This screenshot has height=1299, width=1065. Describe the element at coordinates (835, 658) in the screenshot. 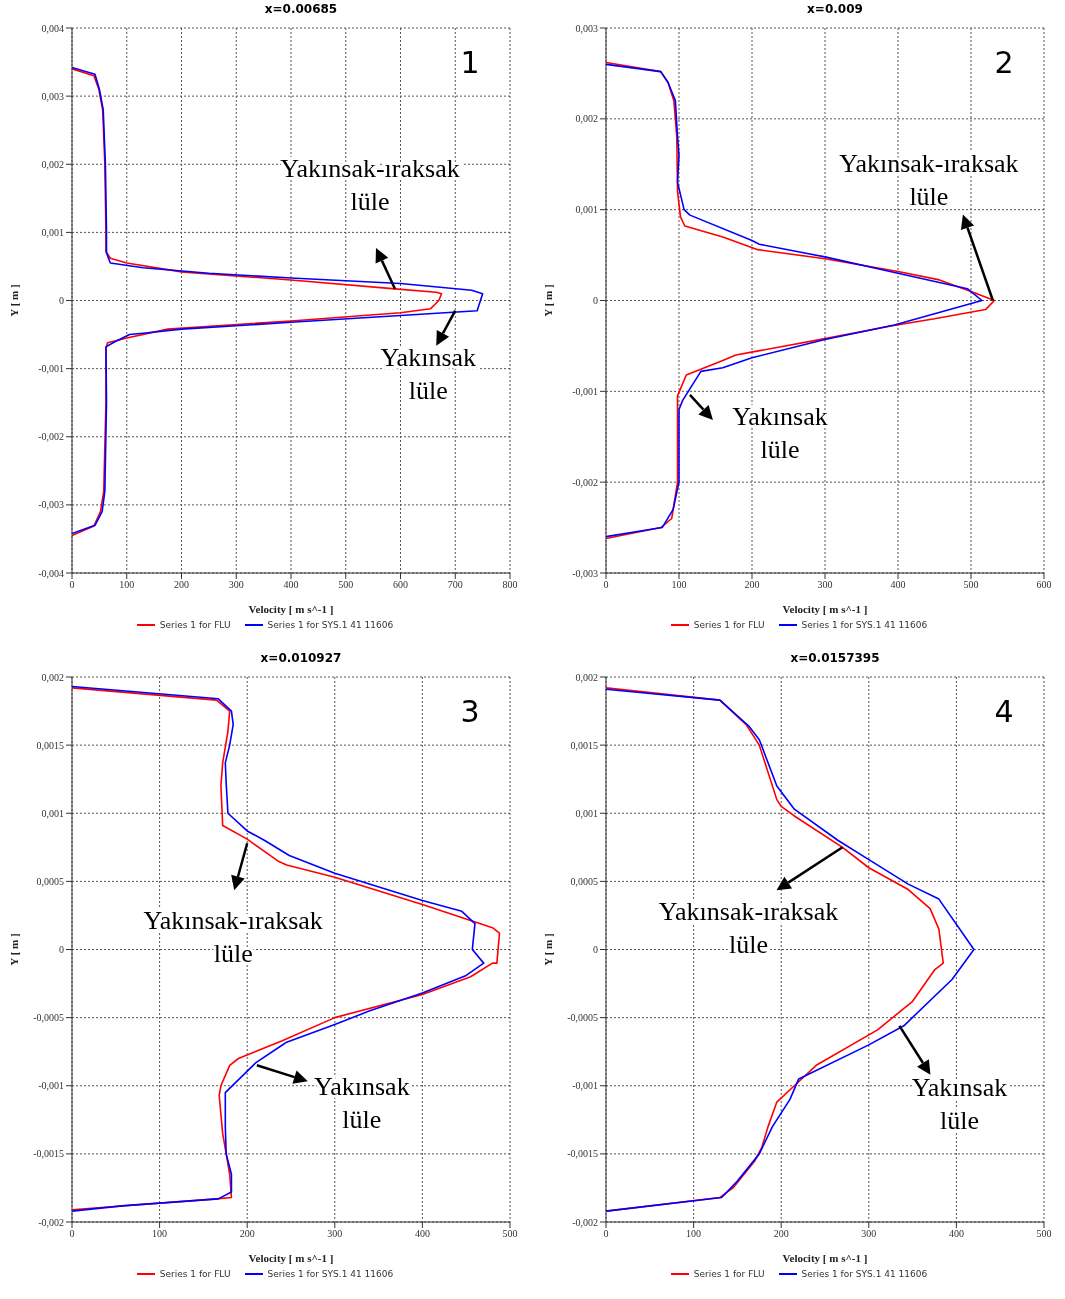

I see `chart-title: x=0.0157395` at that location.